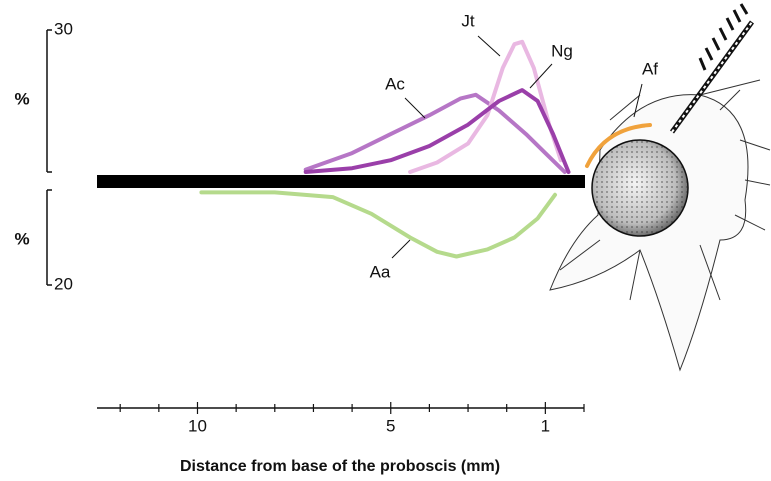 The width and height of the screenshot is (771, 481). Describe the element at coordinates (618, 145) in the screenshot. I see `af-arc` at that location.